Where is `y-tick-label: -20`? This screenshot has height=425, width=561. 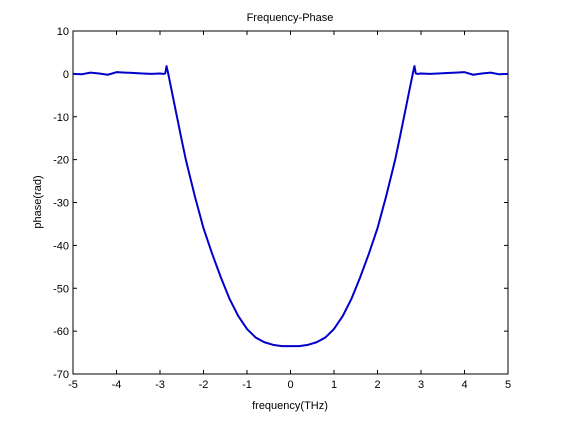
y-tick-label: -20 is located at coordinates (61, 161).